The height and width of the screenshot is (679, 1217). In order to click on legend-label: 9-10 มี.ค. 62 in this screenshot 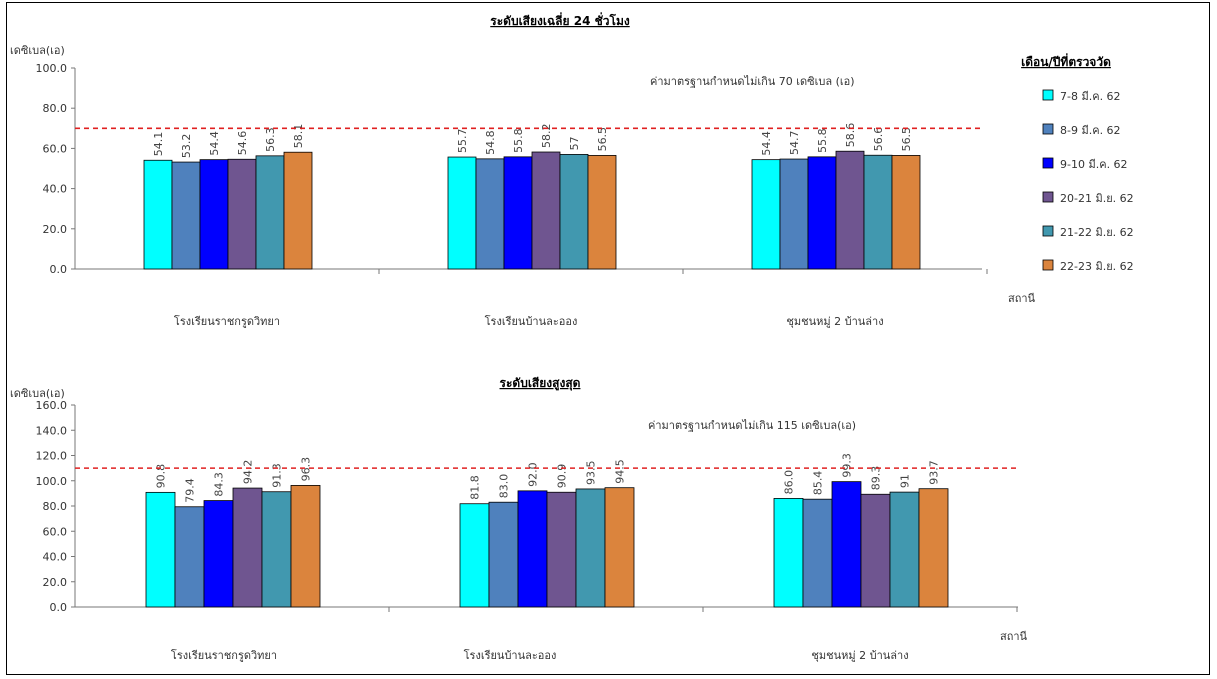, I will do `click(1094, 164)`.